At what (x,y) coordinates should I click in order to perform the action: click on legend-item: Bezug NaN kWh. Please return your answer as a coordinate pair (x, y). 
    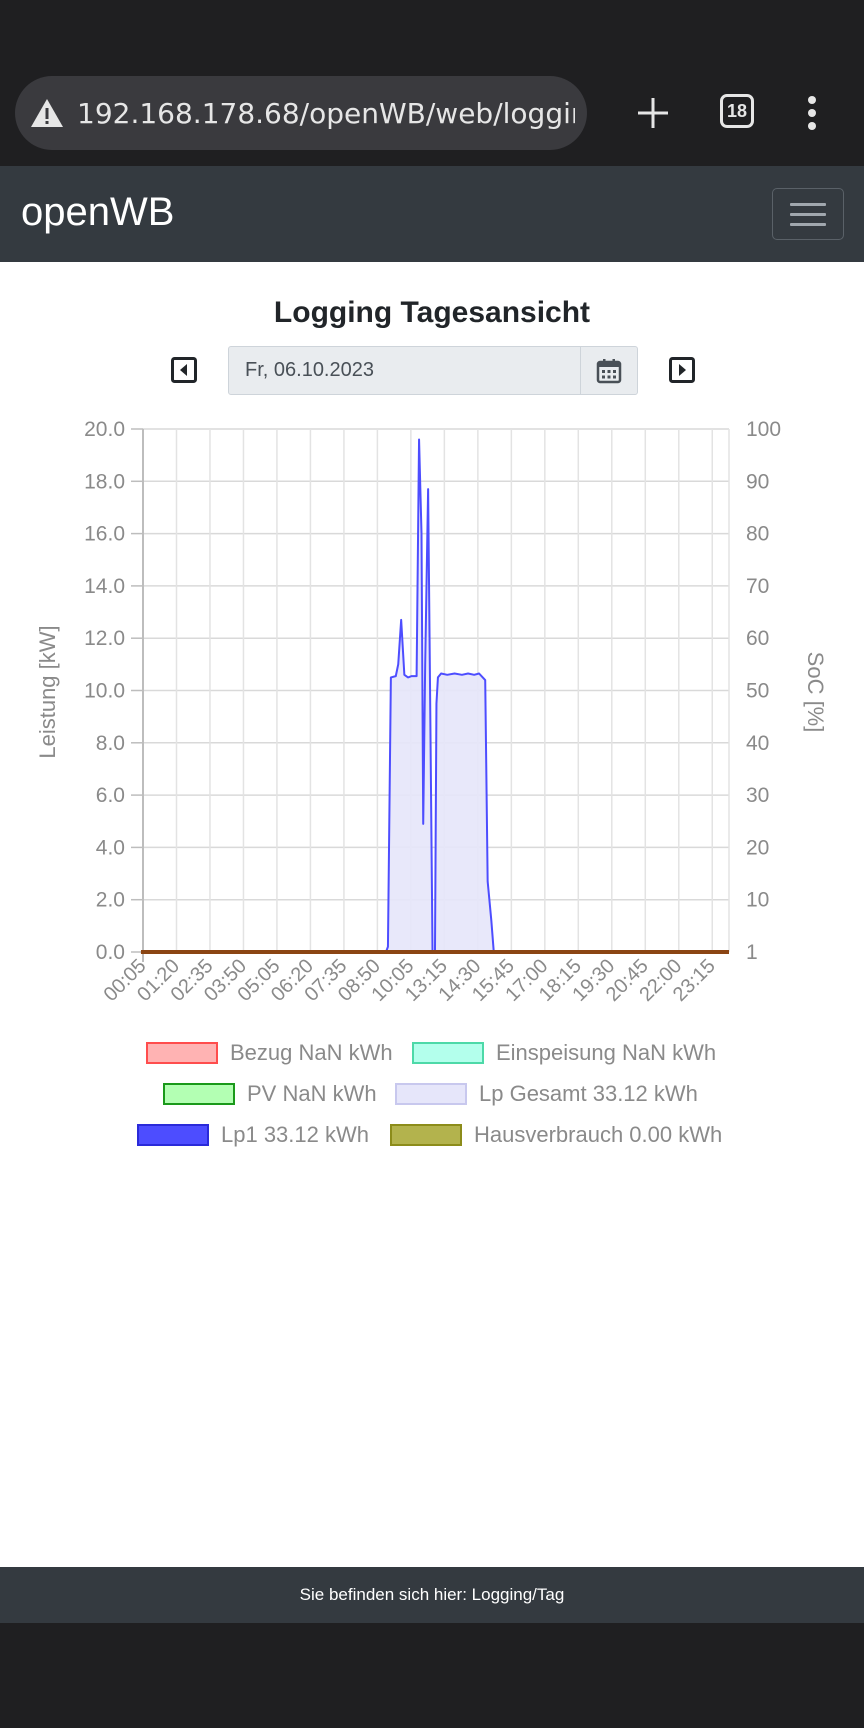
    Looking at the image, I should click on (269, 1053).